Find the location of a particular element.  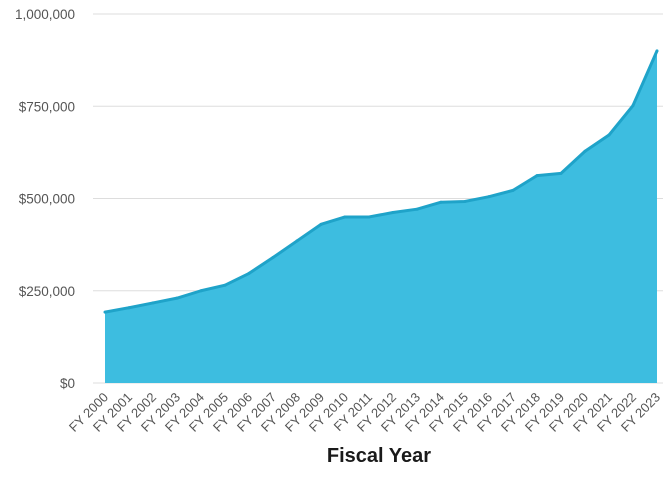

y-tick-label: $750,000 is located at coordinates (47, 106).